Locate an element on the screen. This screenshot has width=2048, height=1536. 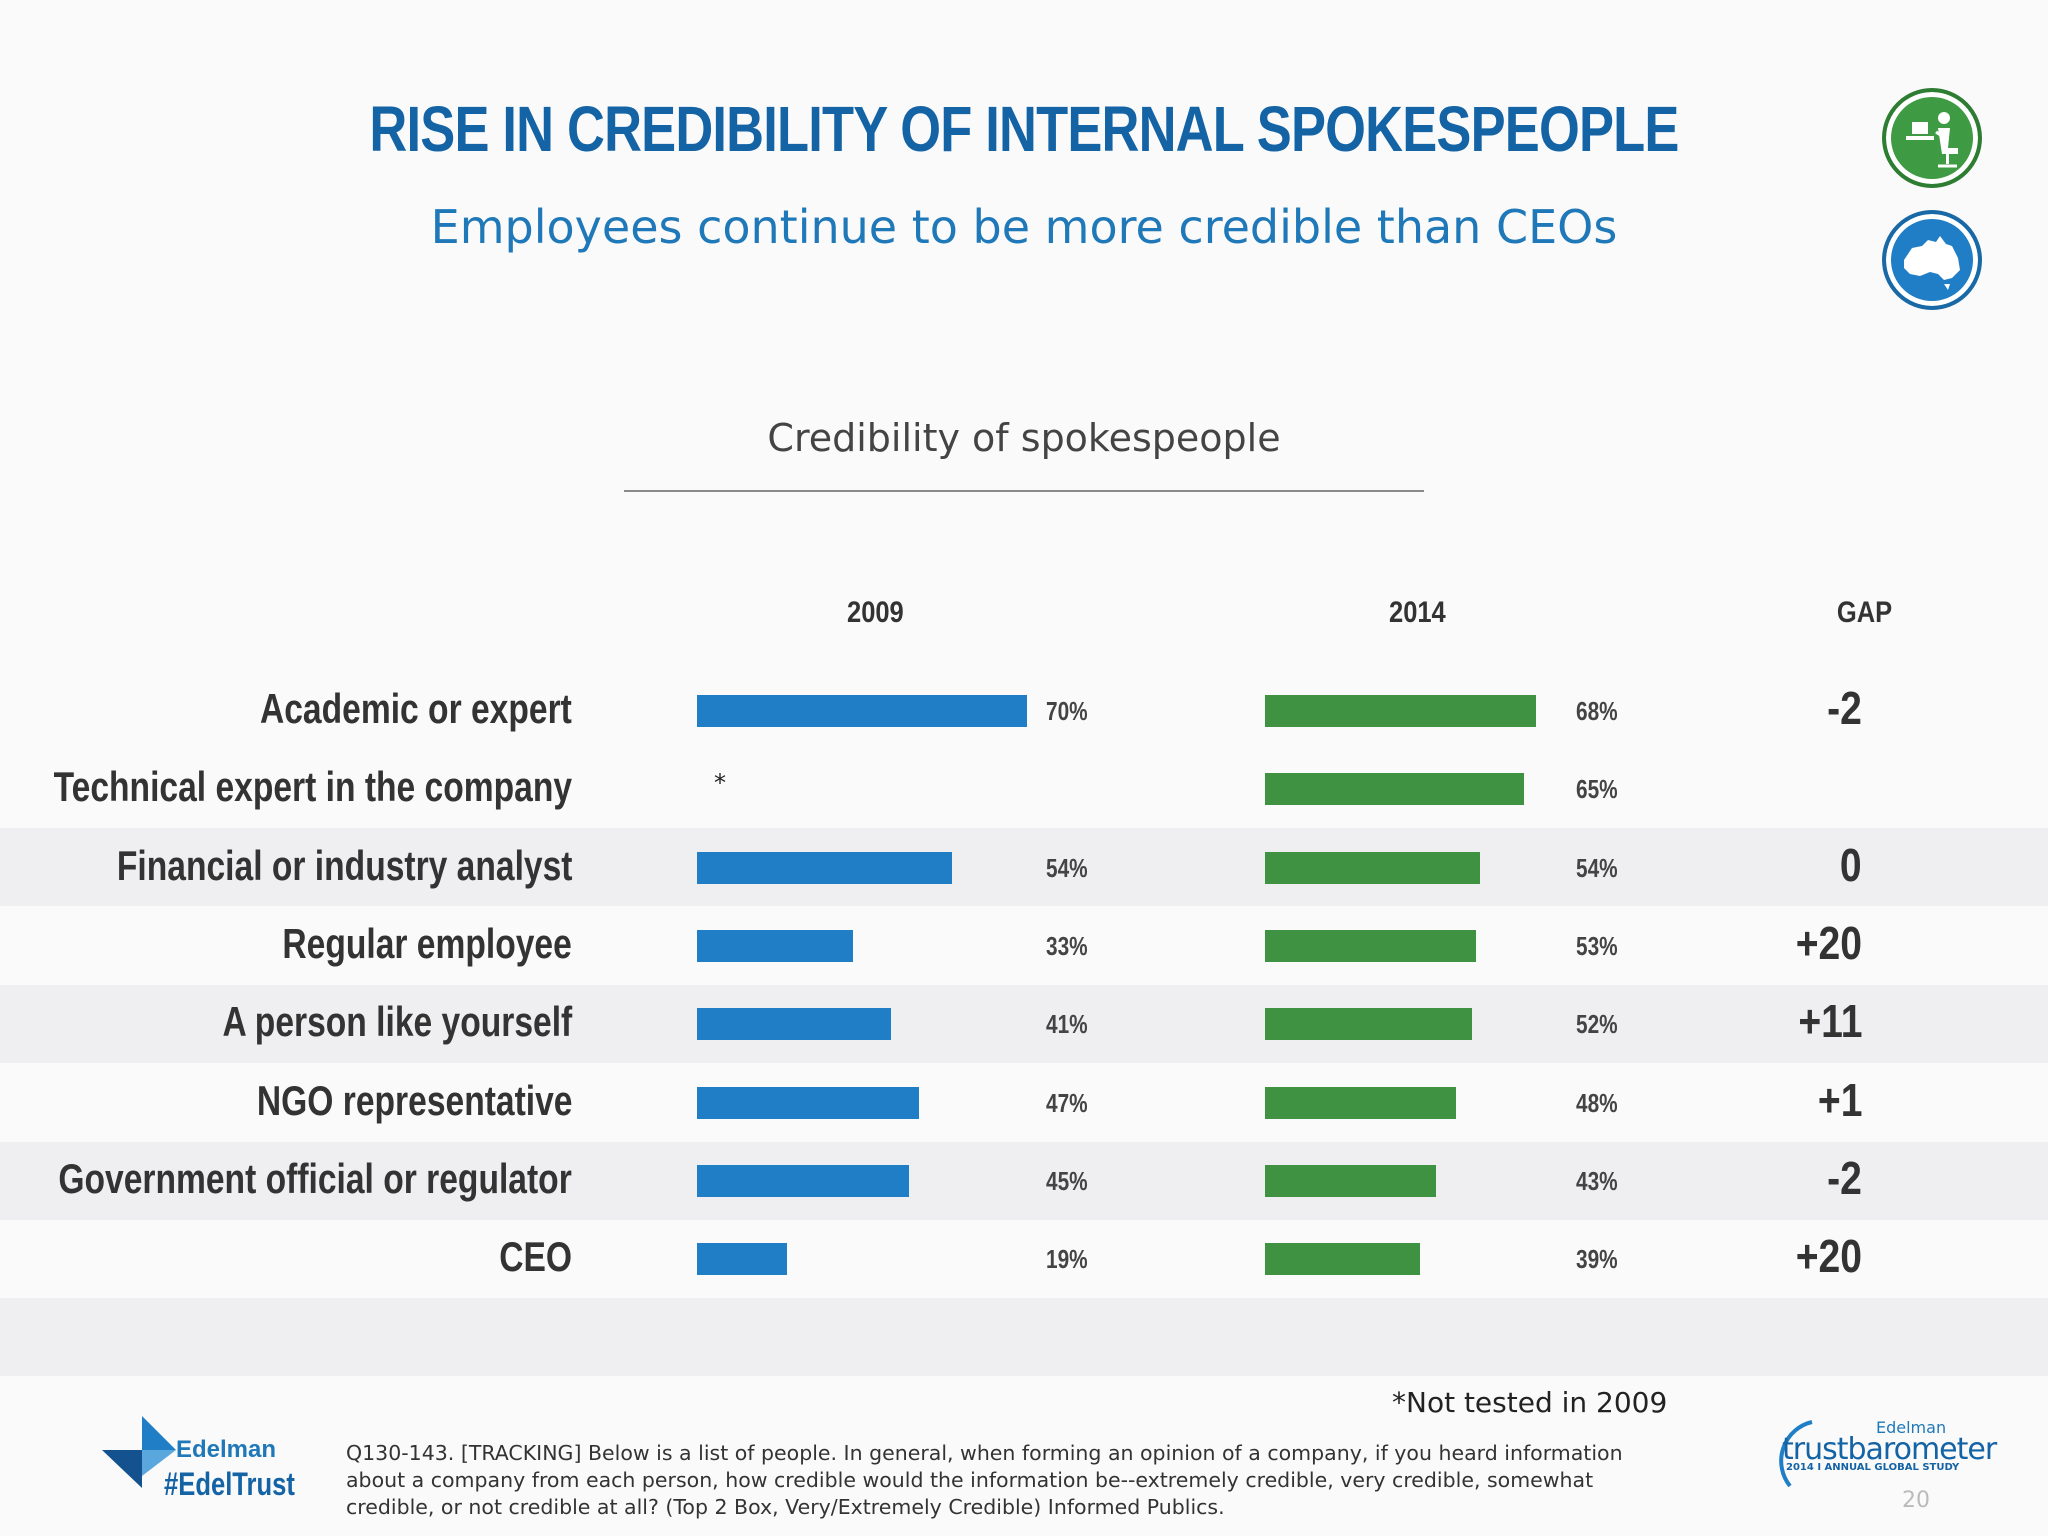
page-number: 20 is located at coordinates (1916, 1500).